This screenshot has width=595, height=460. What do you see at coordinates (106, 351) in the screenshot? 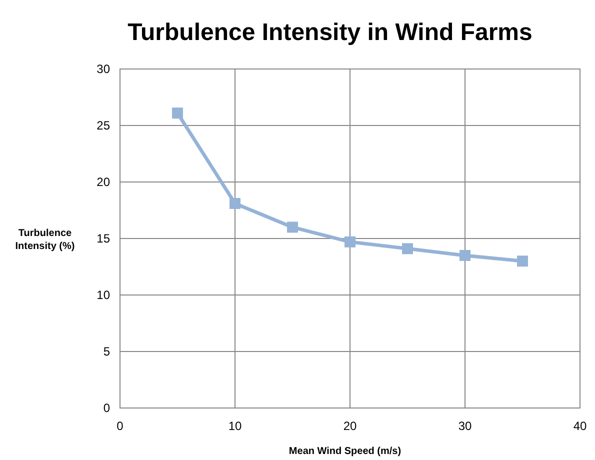
I see `y-tick-label: 5` at bounding box center [106, 351].